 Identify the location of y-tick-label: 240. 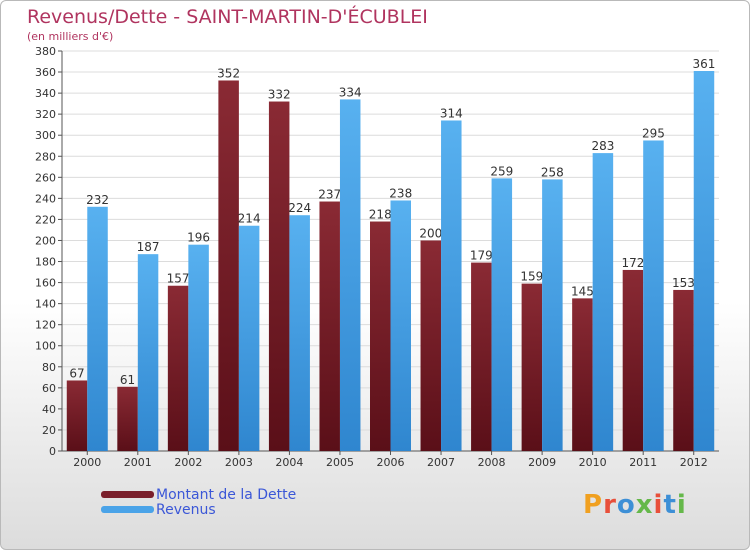
(45, 198).